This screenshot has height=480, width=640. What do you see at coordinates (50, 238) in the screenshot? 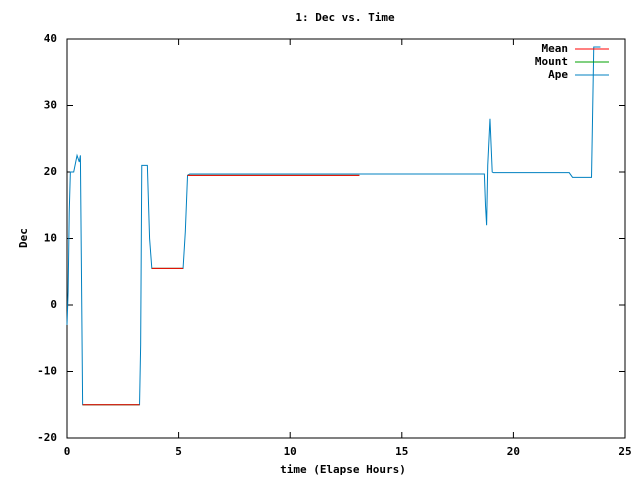
I see `y-tick-label: 10` at bounding box center [50, 238].